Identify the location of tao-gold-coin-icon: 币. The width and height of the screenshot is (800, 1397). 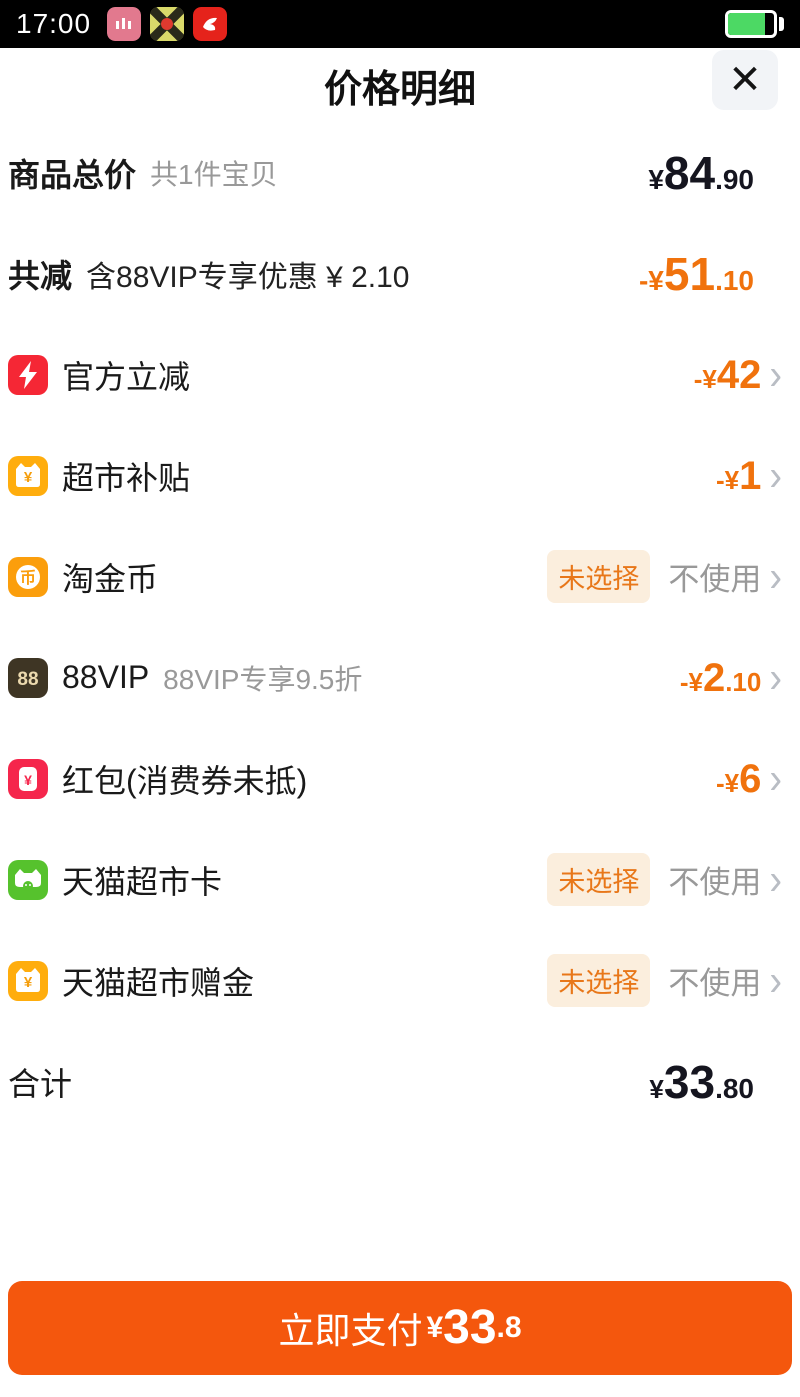
(28, 576).